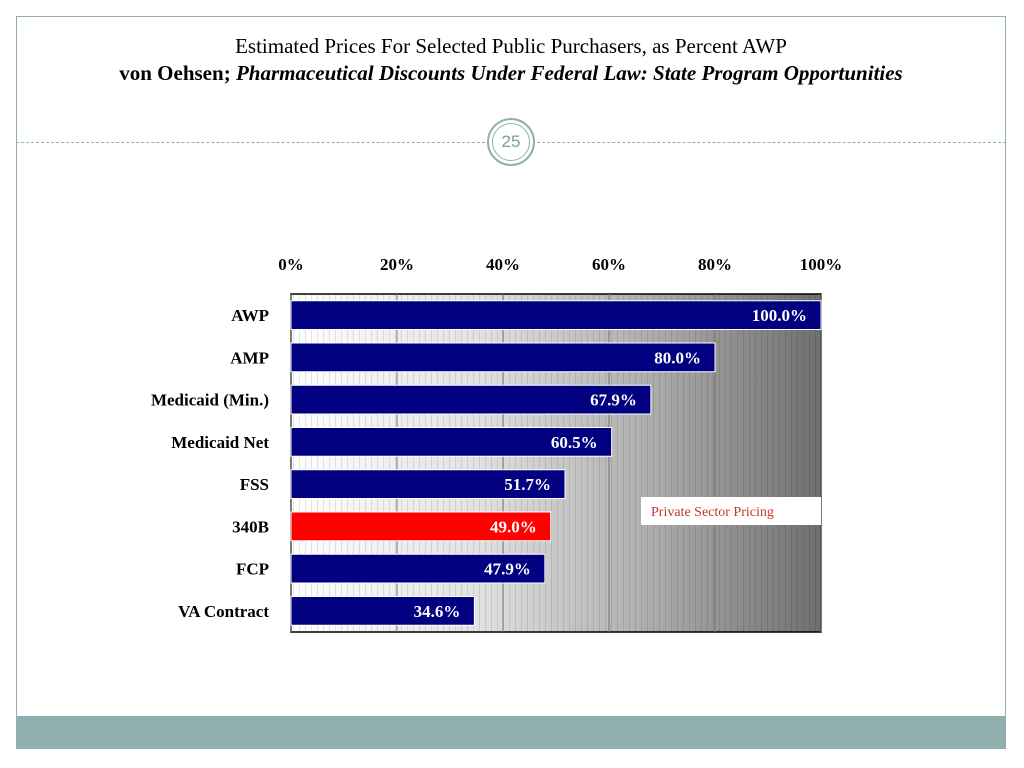 This screenshot has width=1024, height=768. Describe the element at coordinates (715, 264) in the screenshot. I see `x-tick-label: 80%` at that location.